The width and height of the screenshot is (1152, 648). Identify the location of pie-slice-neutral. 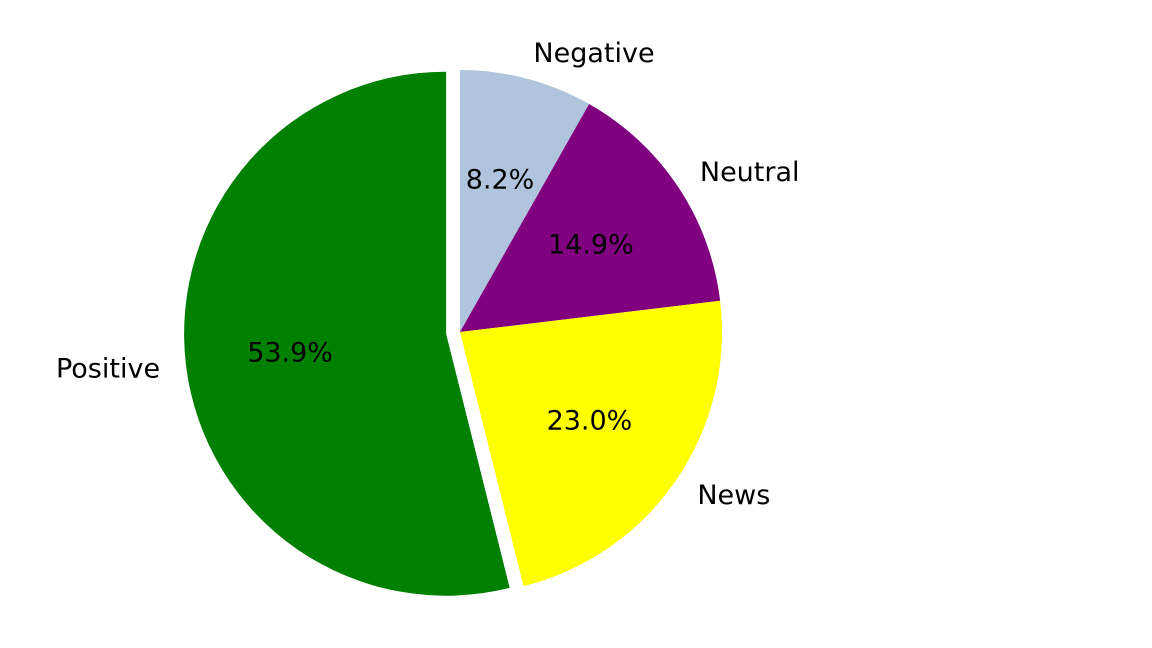
(590, 218).